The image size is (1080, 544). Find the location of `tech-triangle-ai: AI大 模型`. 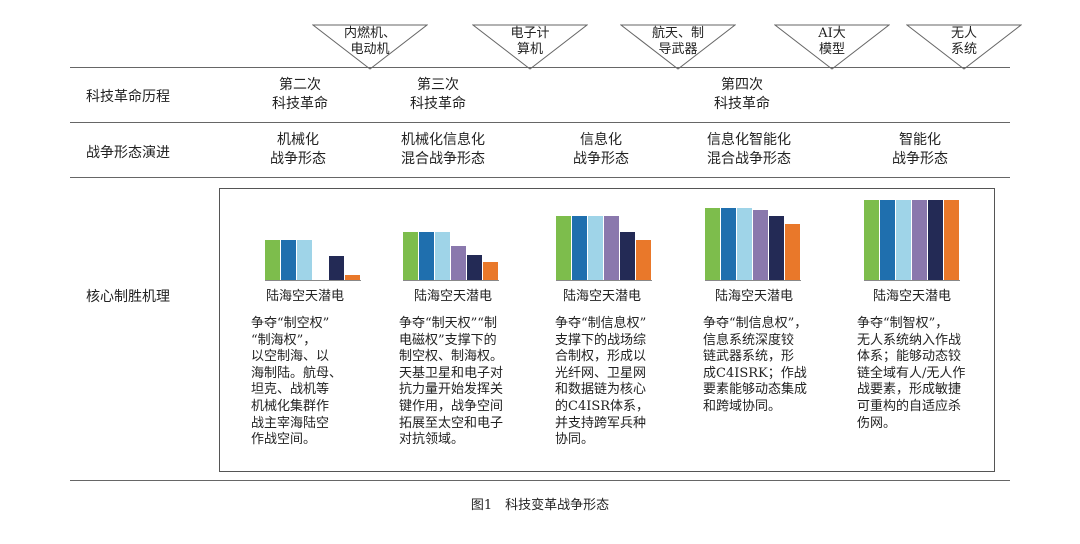

tech-triangle-ai: AI大 模型 is located at coordinates (832, 47).